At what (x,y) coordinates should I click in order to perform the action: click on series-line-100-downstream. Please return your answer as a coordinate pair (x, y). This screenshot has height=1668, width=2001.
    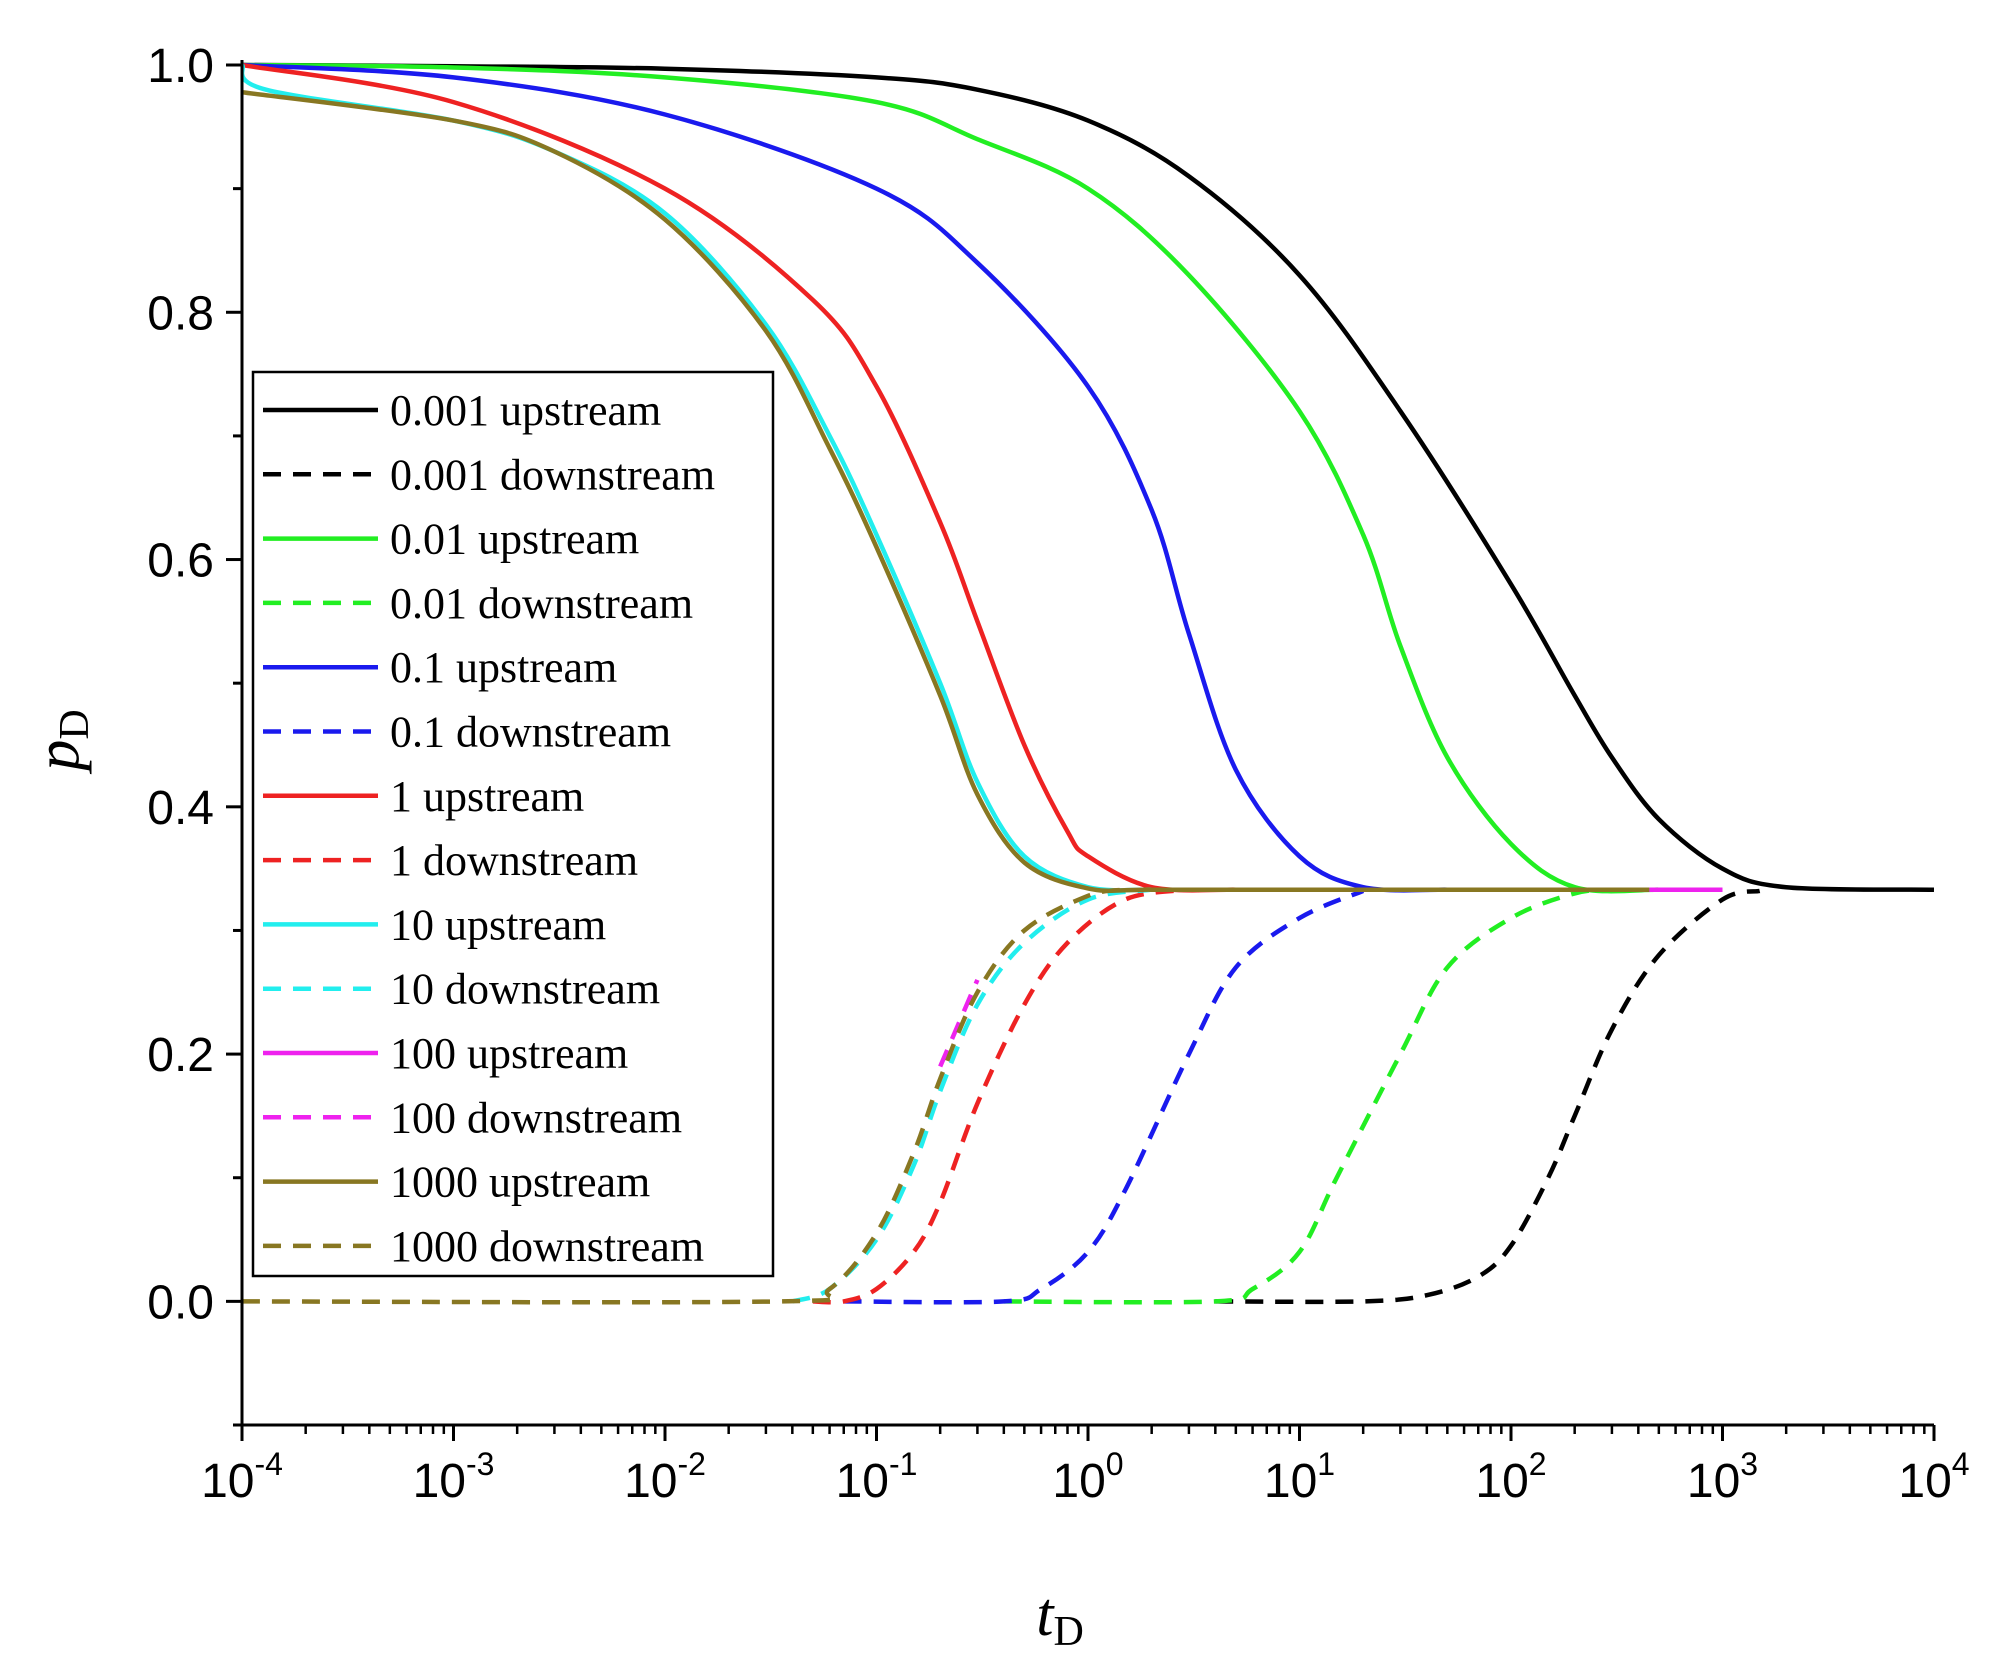
    Looking at the image, I should click on (959, 1023).